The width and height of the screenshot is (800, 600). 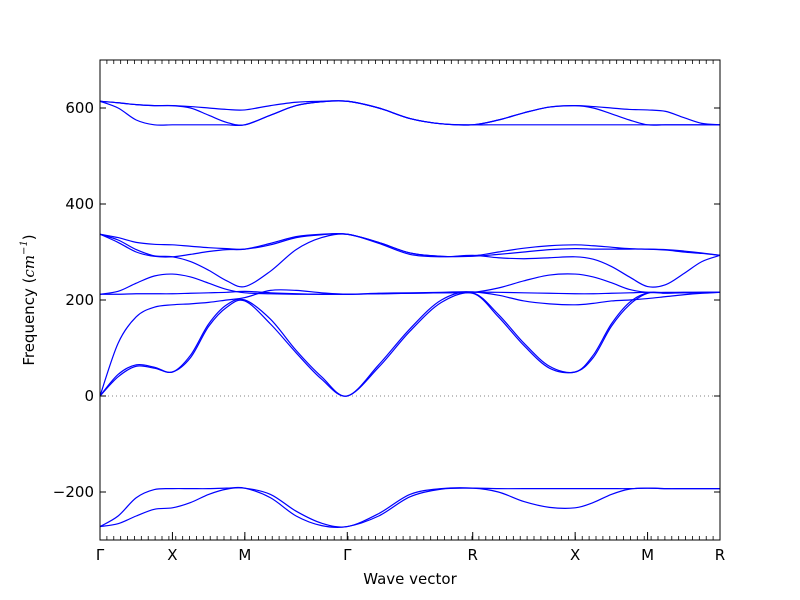 What do you see at coordinates (29, 322) in the screenshot?
I see `y-axis-label-prefix: Frequency (` at bounding box center [29, 322].